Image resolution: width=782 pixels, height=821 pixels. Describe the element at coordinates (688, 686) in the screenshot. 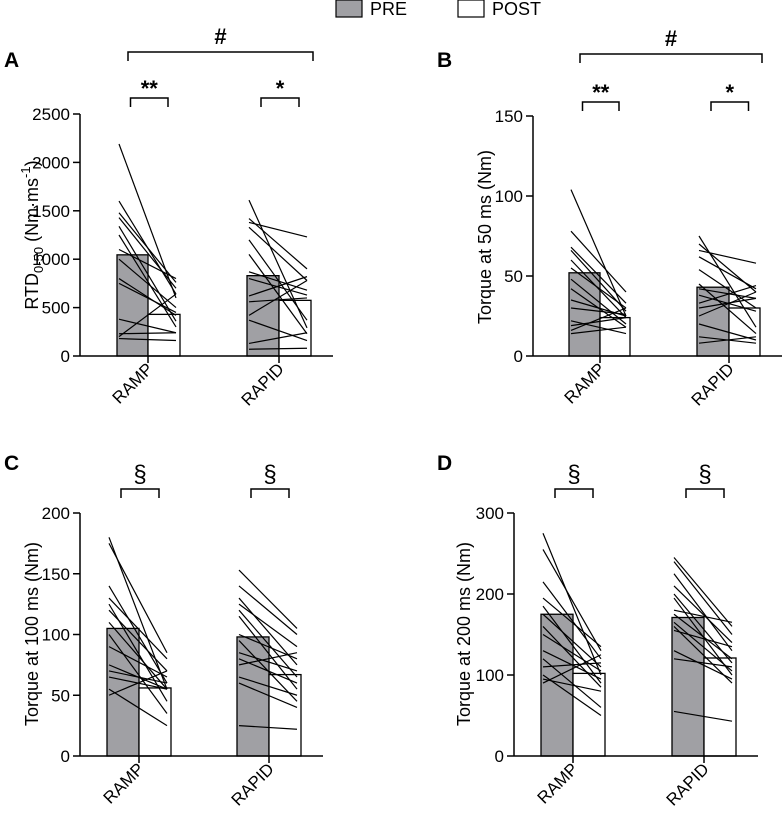

I see `bar-pre-rapid` at that location.